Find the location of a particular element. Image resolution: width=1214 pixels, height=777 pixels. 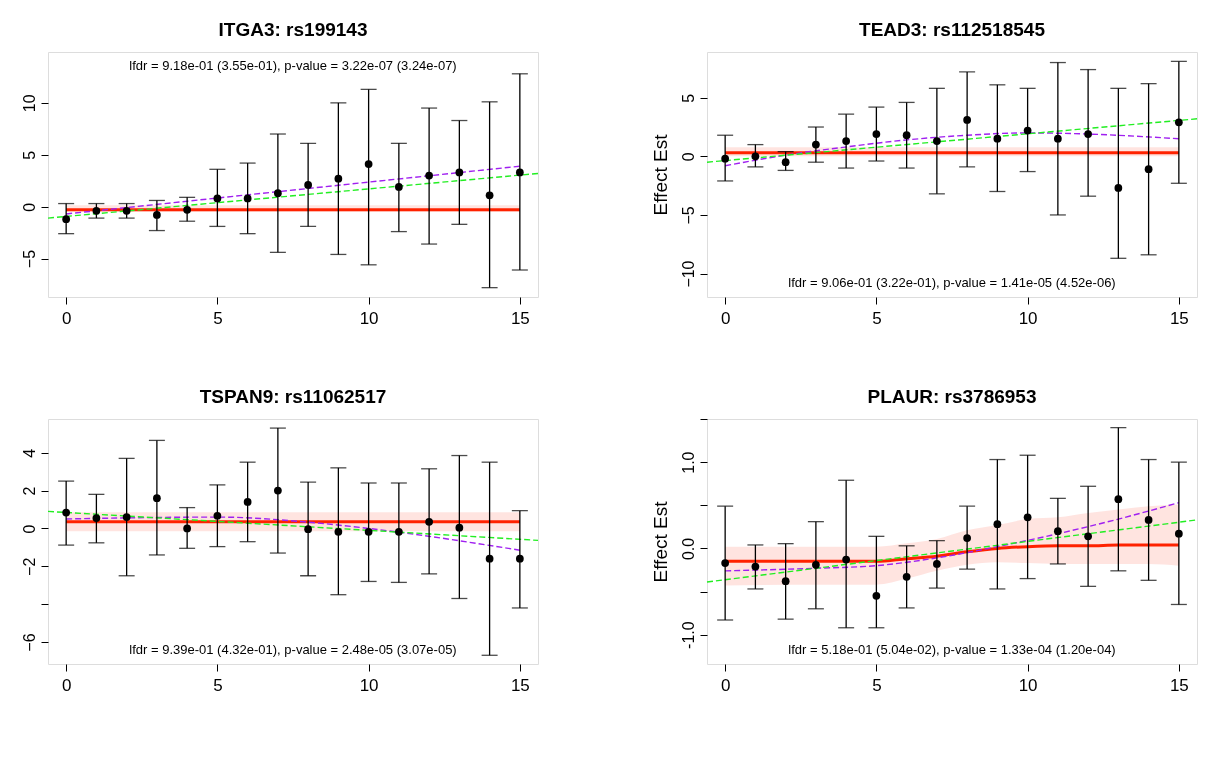

chart-title: PLAUR: rs3786953 is located at coordinates (952, 396).